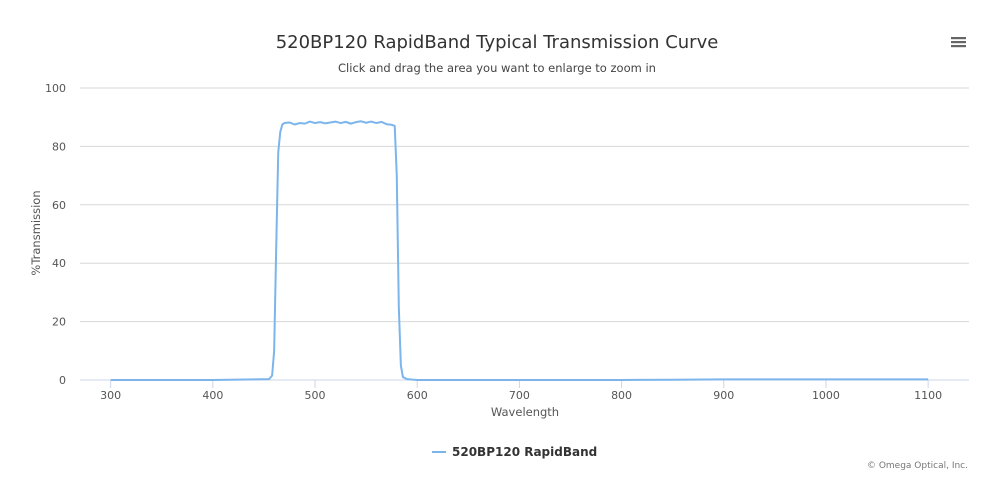 The height and width of the screenshot is (500, 1000). I want to click on x-tick-label: 800, so click(621, 395).